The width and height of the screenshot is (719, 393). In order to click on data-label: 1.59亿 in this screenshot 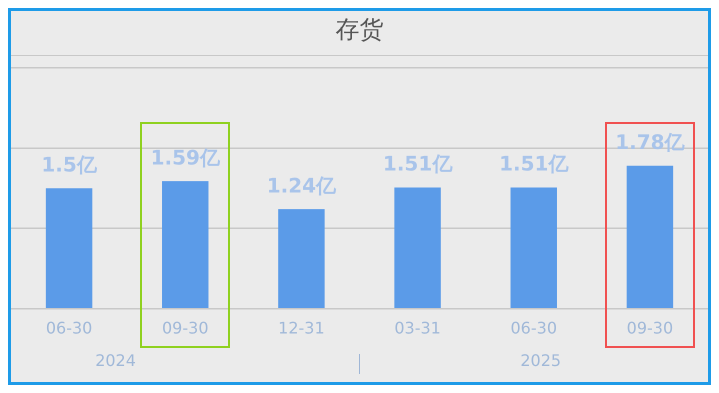, I will do `click(185, 157)`.